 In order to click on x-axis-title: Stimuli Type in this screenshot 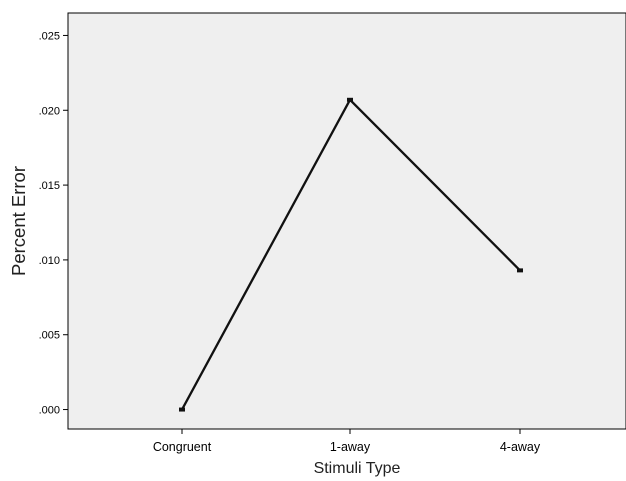, I will do `click(357, 468)`.